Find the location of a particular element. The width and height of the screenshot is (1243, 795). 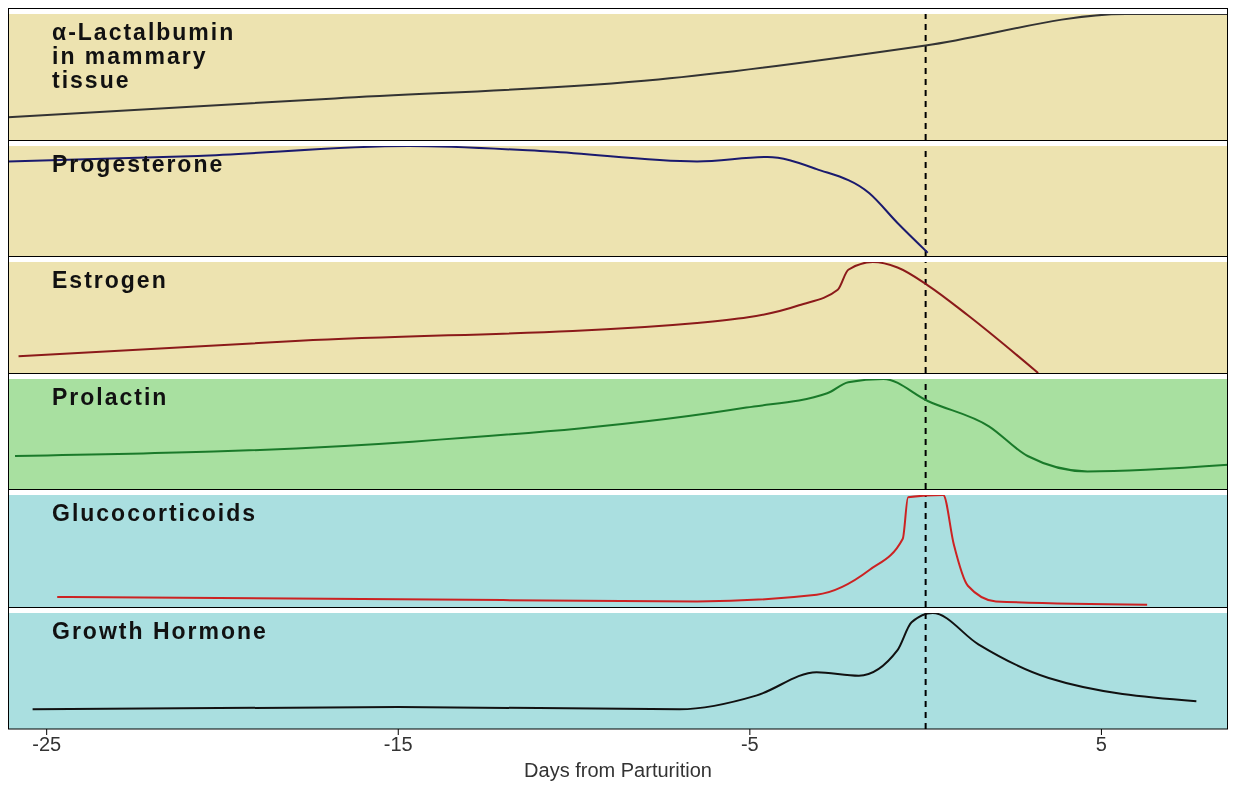

chart-title: Glucocorticoids is located at coordinates (155, 513).